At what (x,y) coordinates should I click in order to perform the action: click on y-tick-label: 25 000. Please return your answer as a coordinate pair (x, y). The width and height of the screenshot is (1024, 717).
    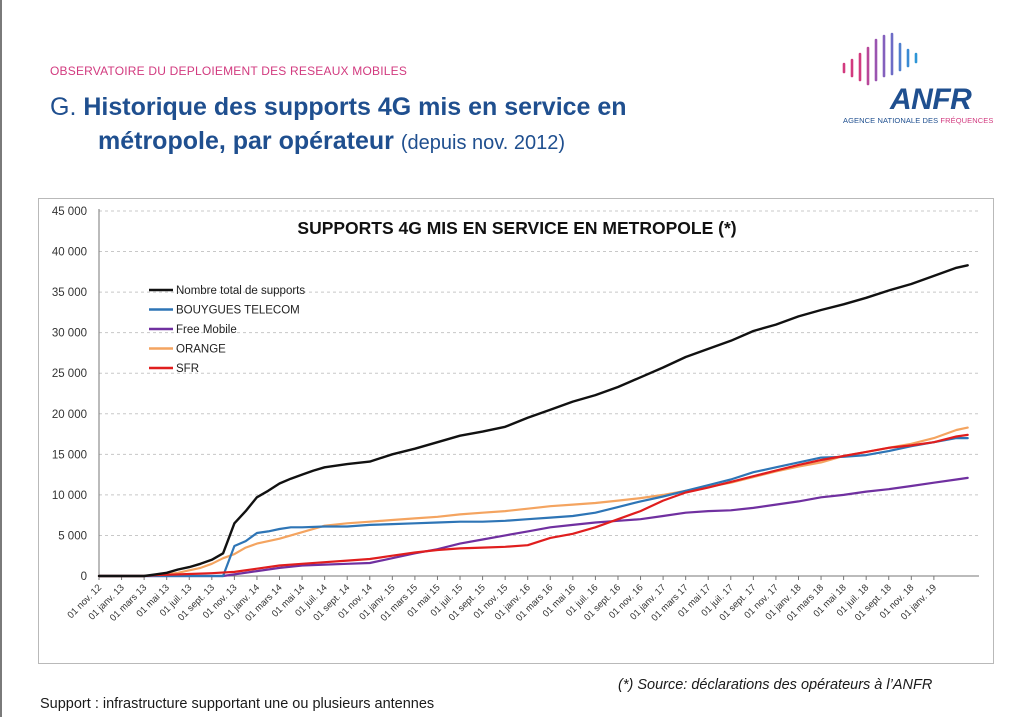
    Looking at the image, I should click on (69, 374).